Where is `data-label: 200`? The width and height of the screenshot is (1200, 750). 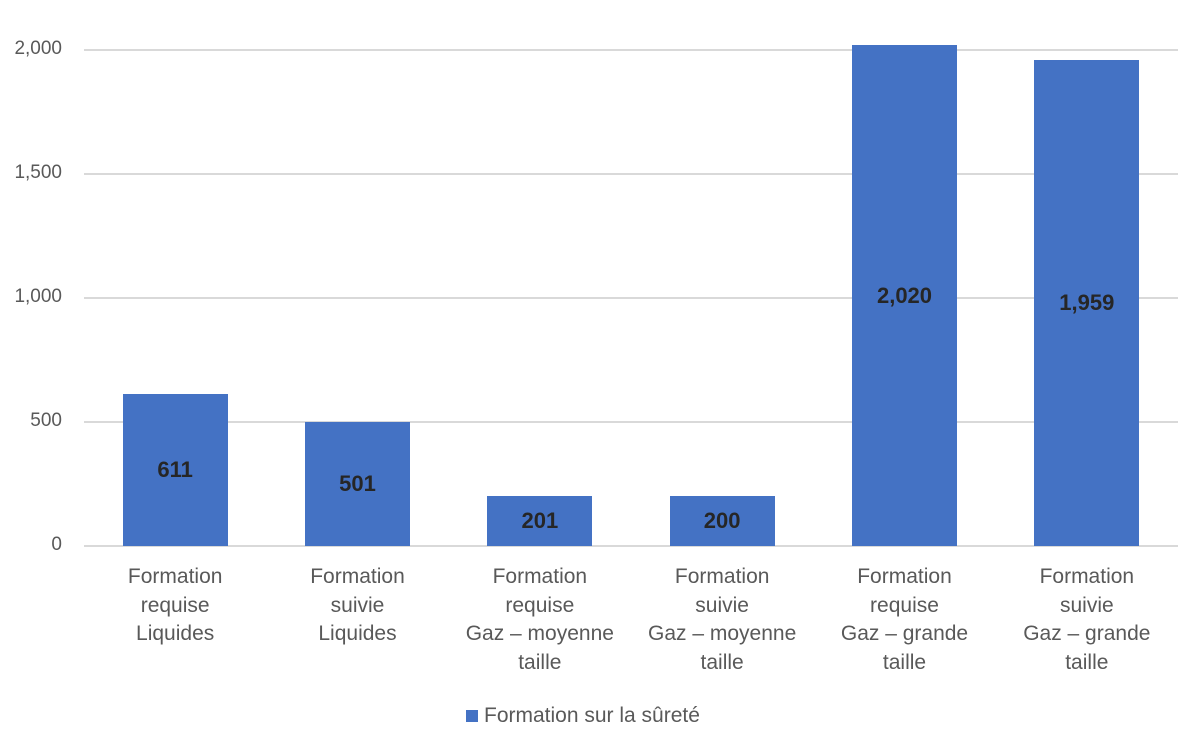
data-label: 200 is located at coordinates (722, 521).